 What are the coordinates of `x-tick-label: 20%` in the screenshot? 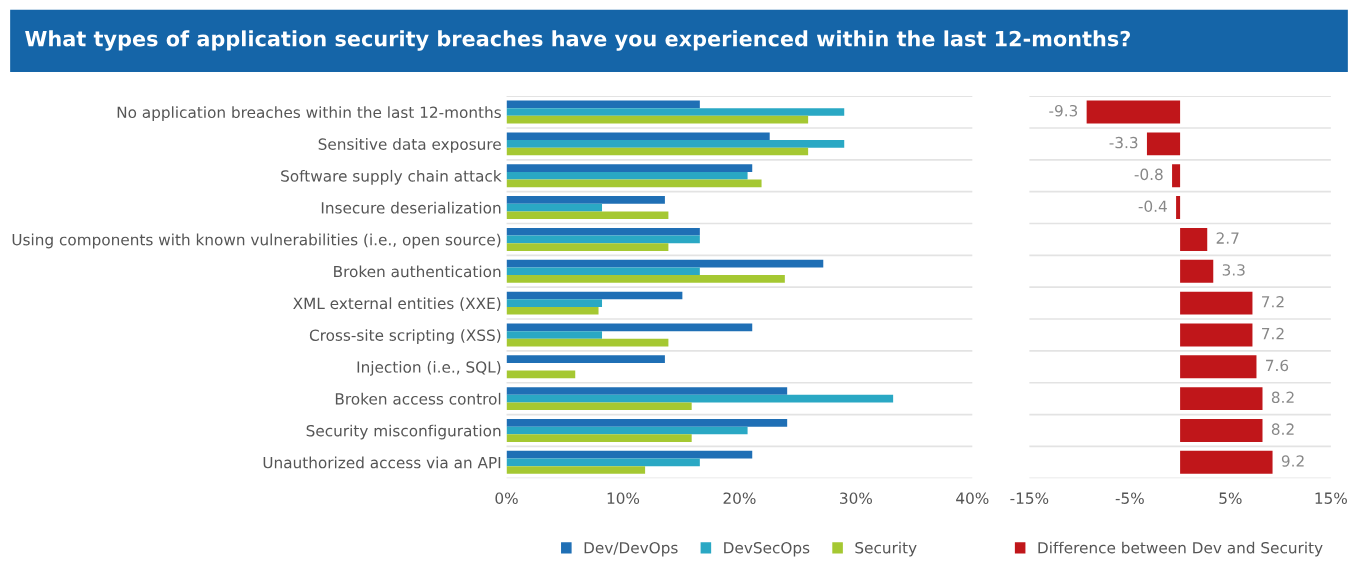 It's located at (739, 498).